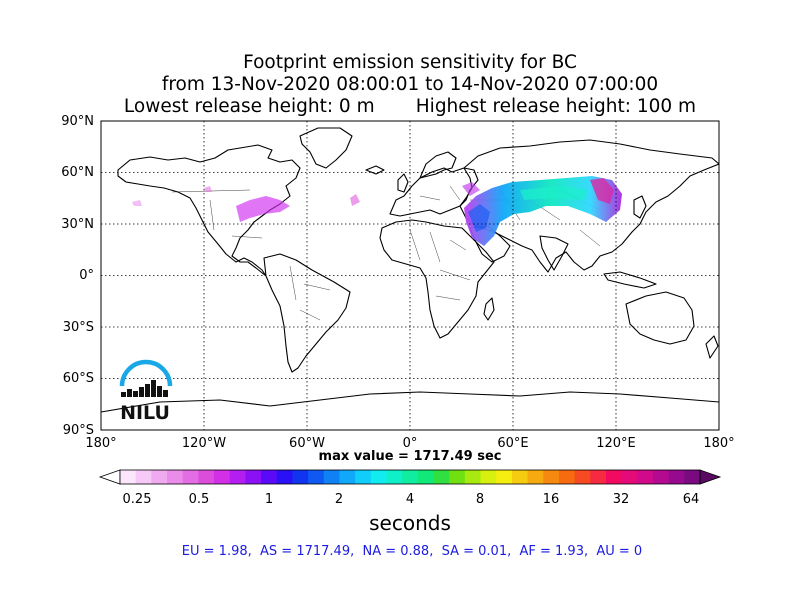 This screenshot has height=600, width=800. What do you see at coordinates (77, 121) in the screenshot?
I see `lat-label: 90°N` at bounding box center [77, 121].